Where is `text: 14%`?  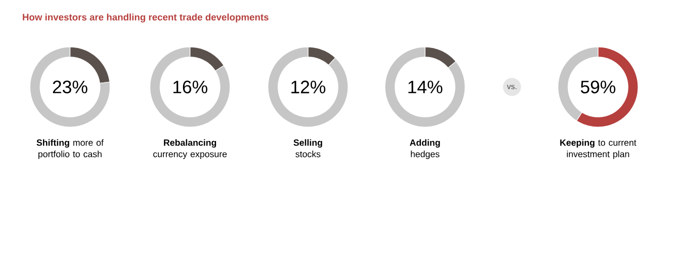 text: 14% is located at coordinates (425, 87).